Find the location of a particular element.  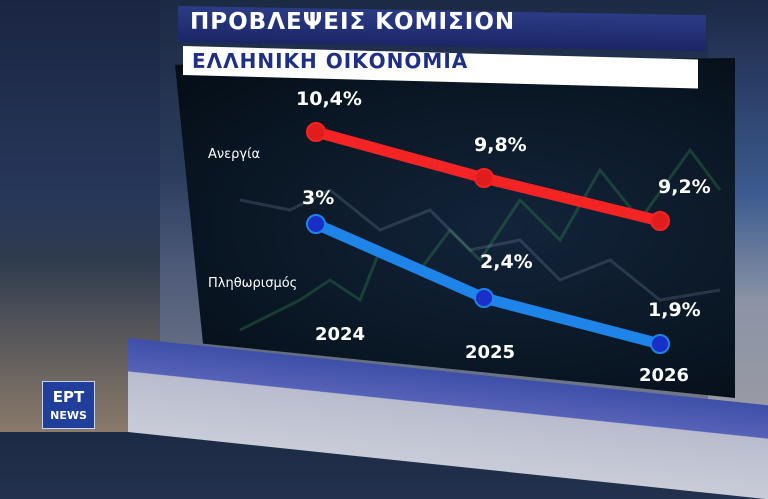

data-label: 9,8% is located at coordinates (500, 145).